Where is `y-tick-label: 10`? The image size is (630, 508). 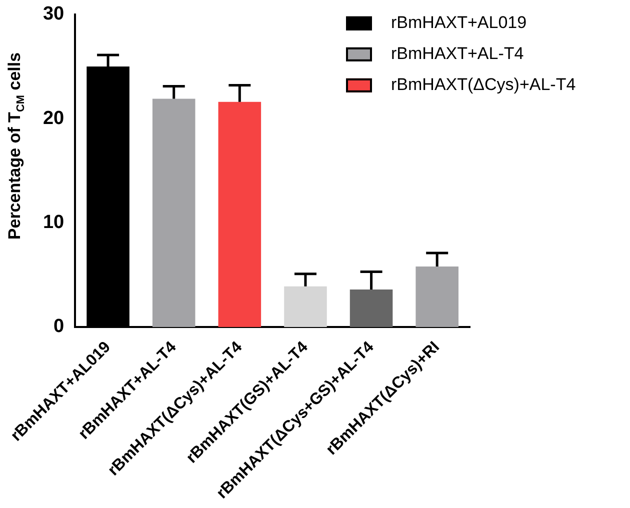 y-tick-label: 10 is located at coordinates (53, 223).